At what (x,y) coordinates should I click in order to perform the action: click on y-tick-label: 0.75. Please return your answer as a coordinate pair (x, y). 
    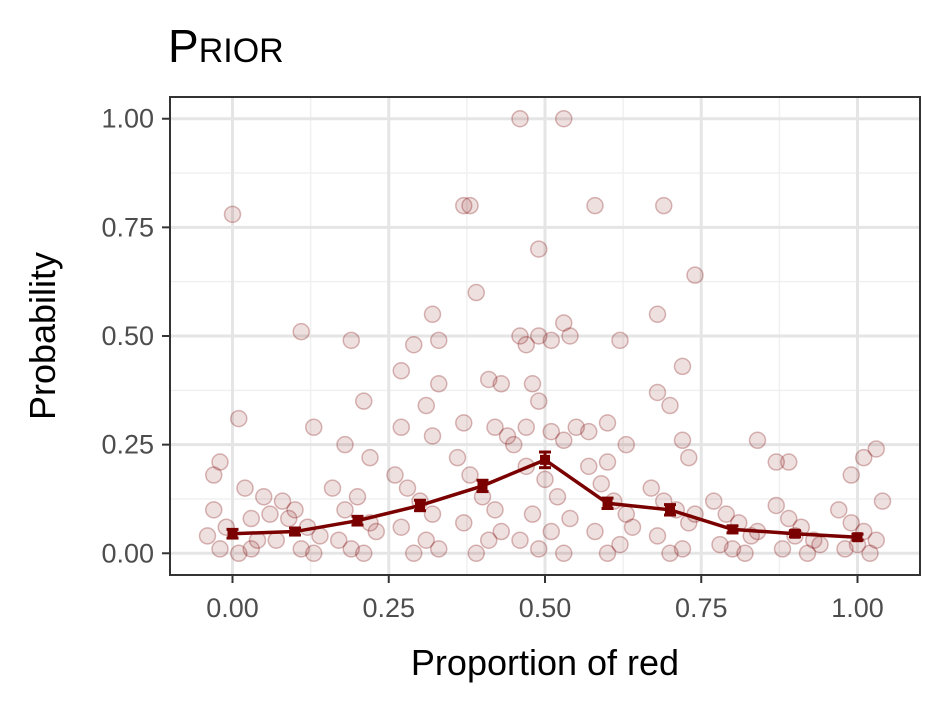
    Looking at the image, I should click on (127, 227).